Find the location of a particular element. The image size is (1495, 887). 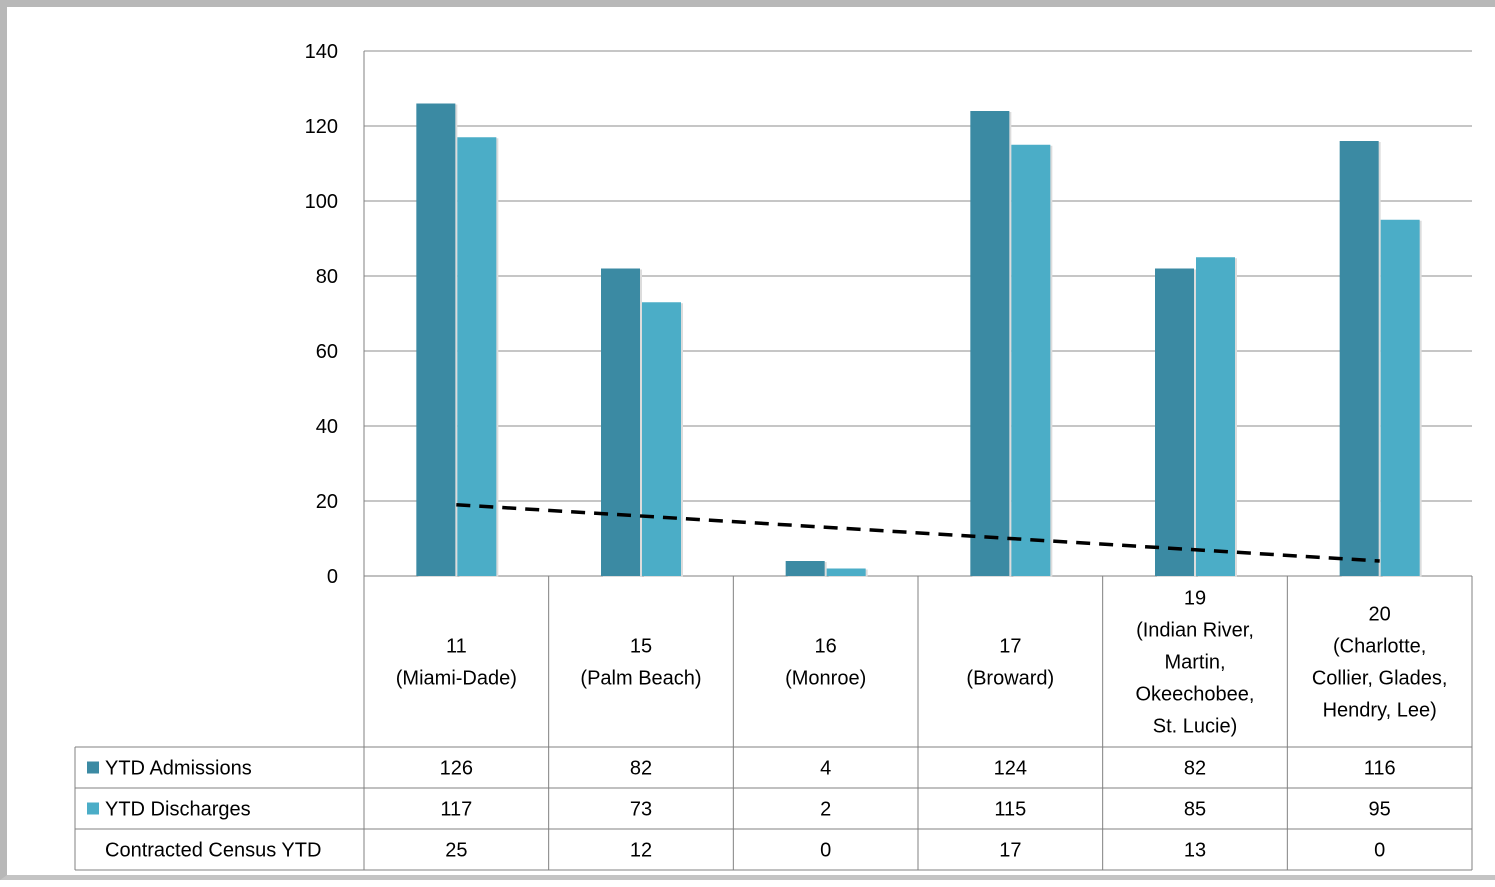

table-row-label: YTD Admissions is located at coordinates (178, 769).